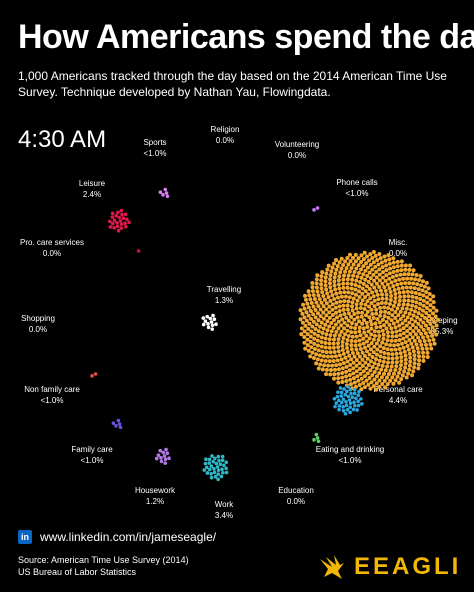 Image resolution: width=474 pixels, height=592 pixels. What do you see at coordinates (398, 248) in the screenshot?
I see `label-misc: Misc. 0.0%` at bounding box center [398, 248].